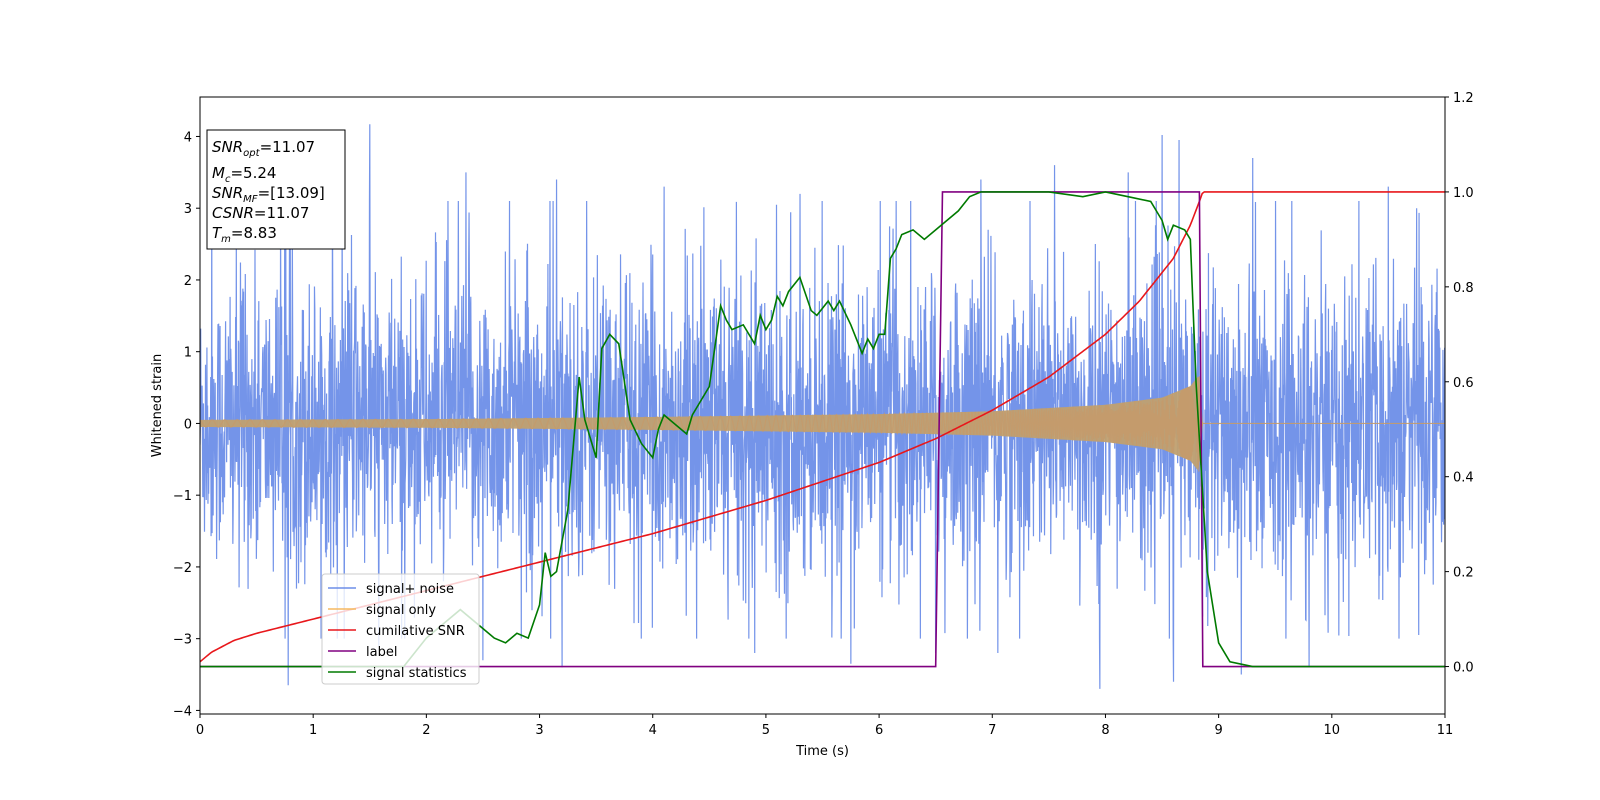 This screenshot has height=800, width=1600. What do you see at coordinates (157, 405) in the screenshot?
I see `y-axis-label: Whitened strain` at bounding box center [157, 405].